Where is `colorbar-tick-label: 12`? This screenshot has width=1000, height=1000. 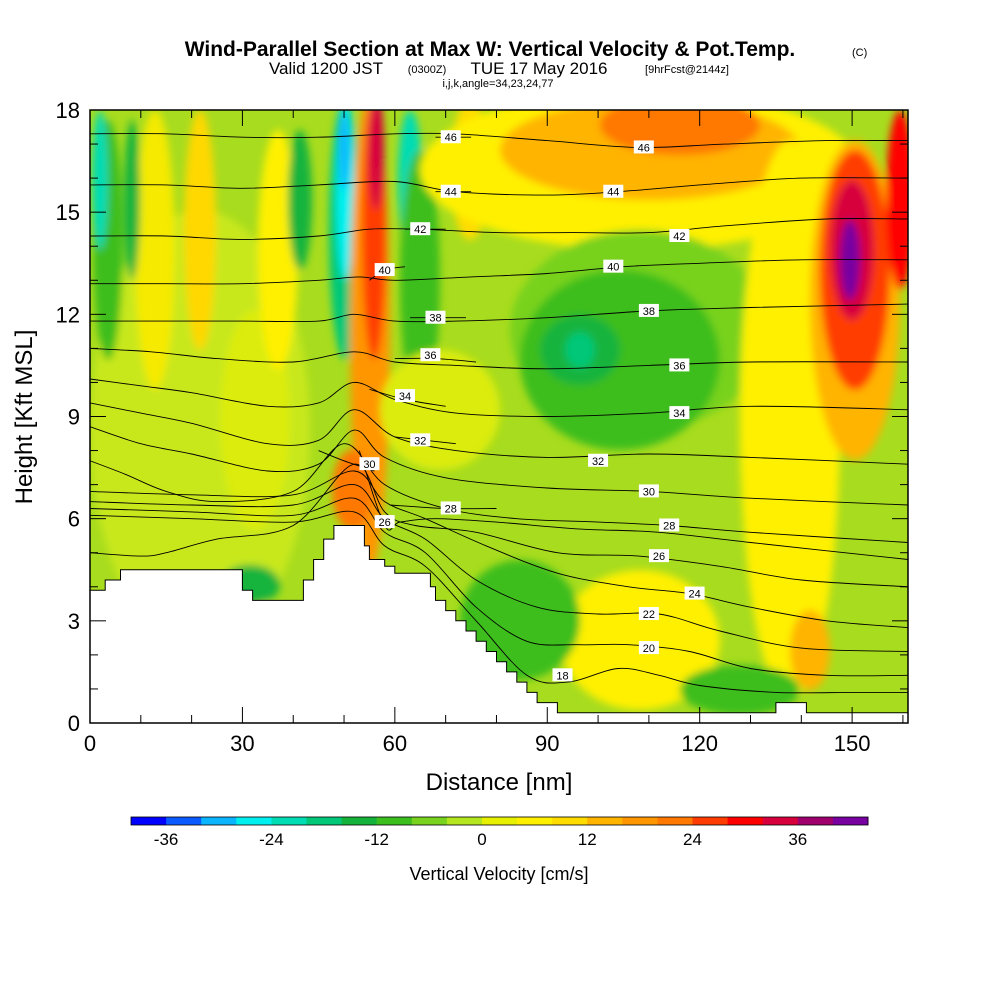
colorbar-tick-label: 12 is located at coordinates (587, 839).